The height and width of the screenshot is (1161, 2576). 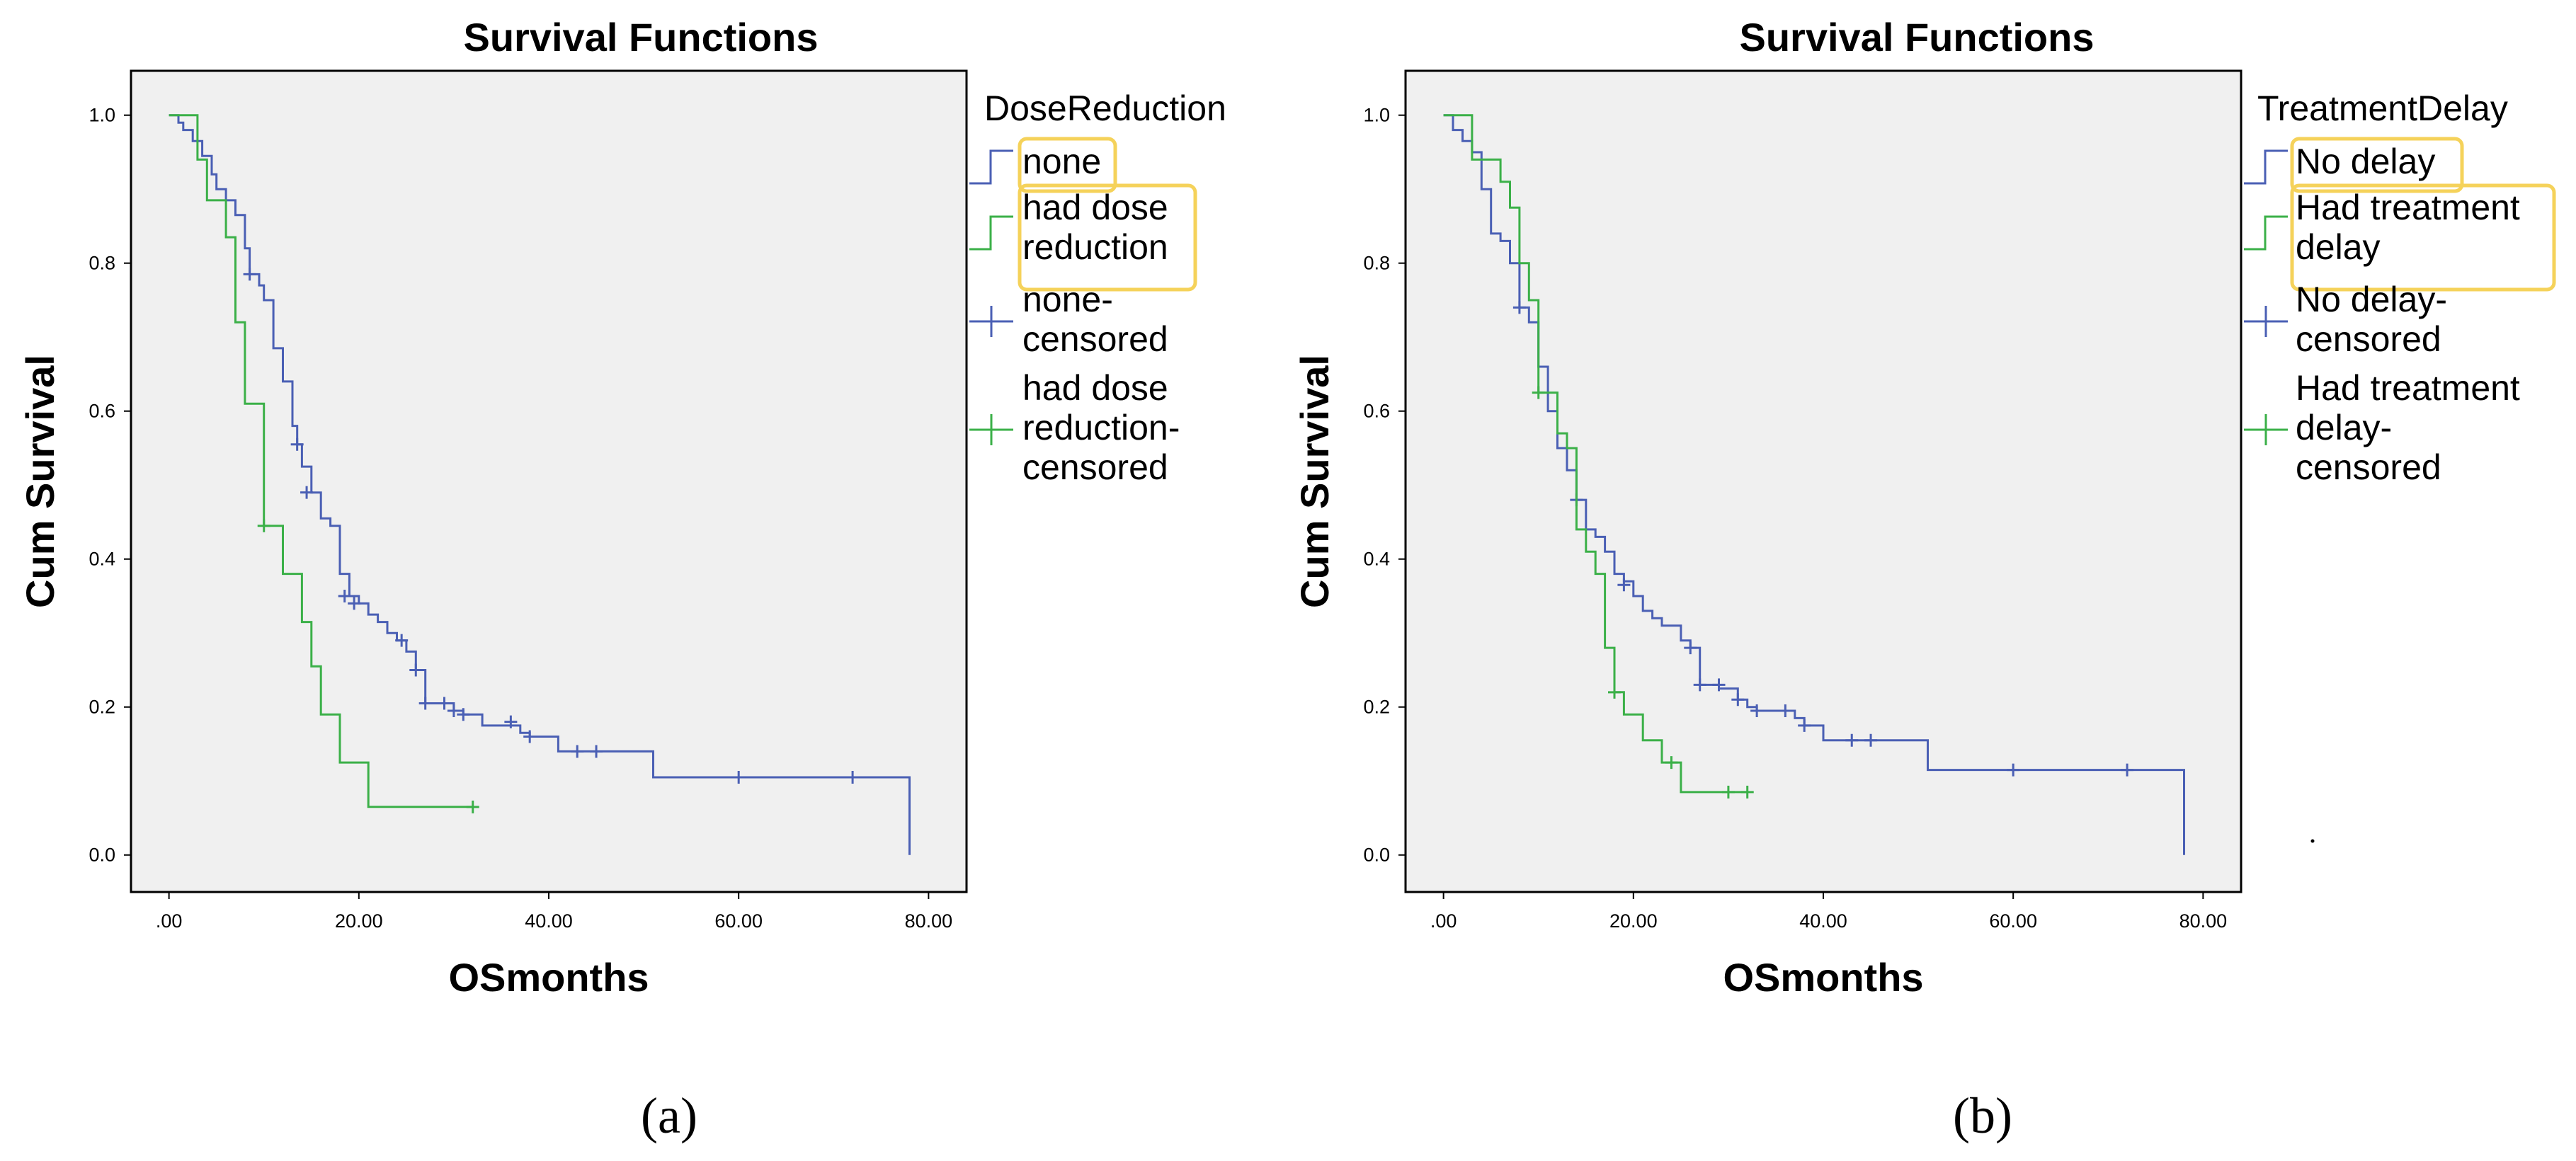 I want to click on legend-highlight-a2, so click(x=1107, y=237).